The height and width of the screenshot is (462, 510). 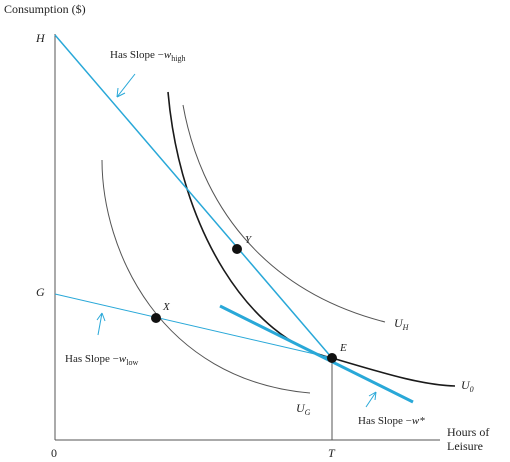 I want to click on curve-u0-label: U0, so click(x=467, y=386).